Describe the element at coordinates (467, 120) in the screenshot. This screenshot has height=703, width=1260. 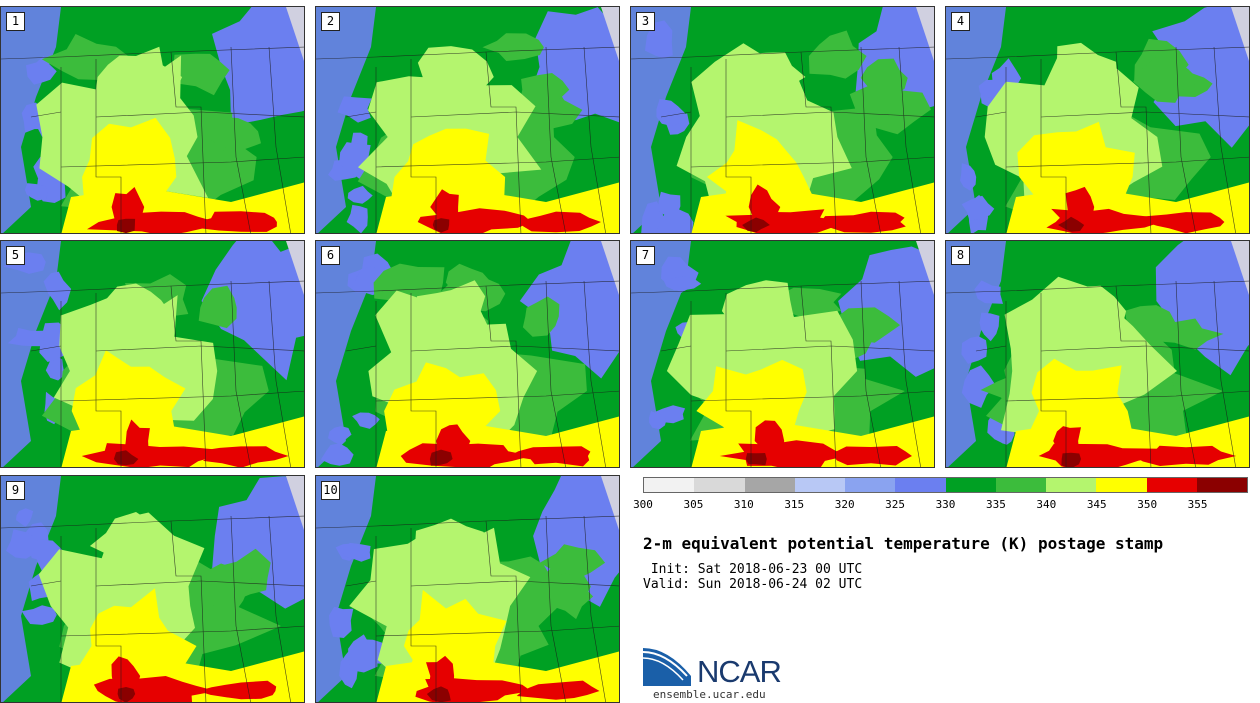
I see `ensemble-member-panel: 2` at that location.